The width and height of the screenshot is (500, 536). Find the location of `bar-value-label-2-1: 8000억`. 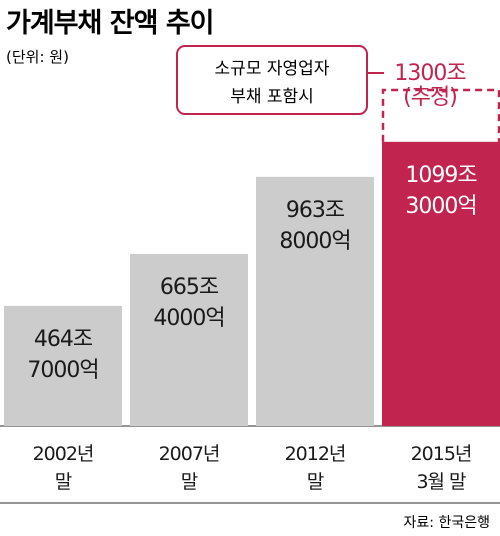

bar-value-label-2-1: 8000억 is located at coordinates (314, 241).